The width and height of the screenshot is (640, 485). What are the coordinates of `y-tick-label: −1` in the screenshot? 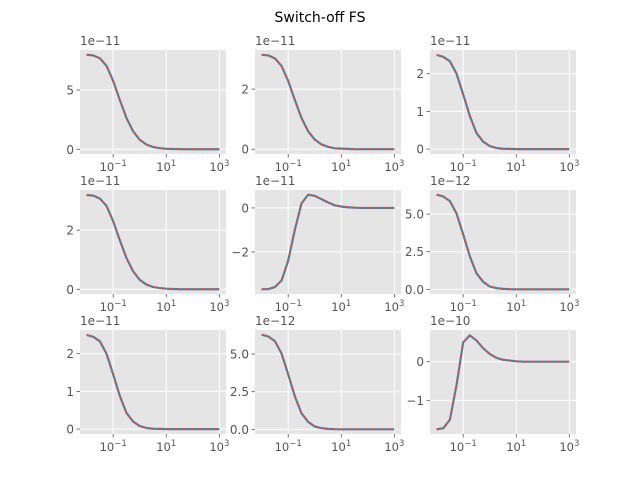 It's located at (415, 401).